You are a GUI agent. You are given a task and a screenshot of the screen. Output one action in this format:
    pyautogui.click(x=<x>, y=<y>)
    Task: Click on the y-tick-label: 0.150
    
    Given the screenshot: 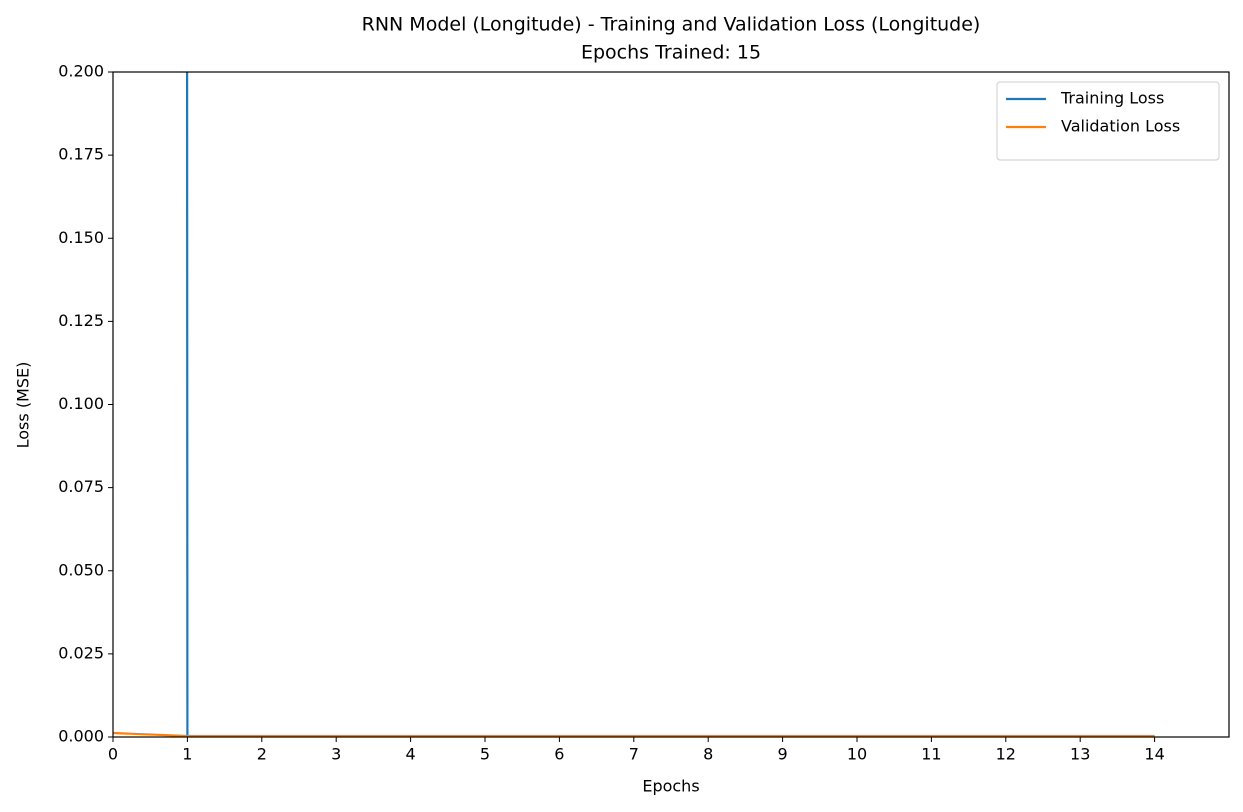 What is the action you would take?
    pyautogui.click(x=81, y=237)
    